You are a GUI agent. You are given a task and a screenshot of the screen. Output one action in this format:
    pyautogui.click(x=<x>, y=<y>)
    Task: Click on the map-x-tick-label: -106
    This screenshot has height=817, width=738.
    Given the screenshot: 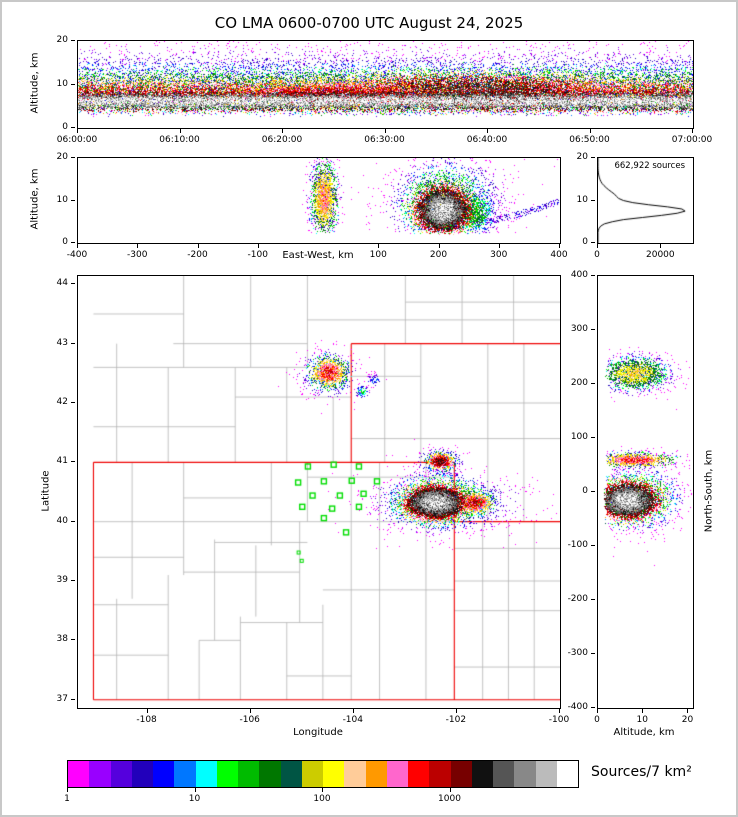 What is the action you would take?
    pyautogui.click(x=249, y=720)
    